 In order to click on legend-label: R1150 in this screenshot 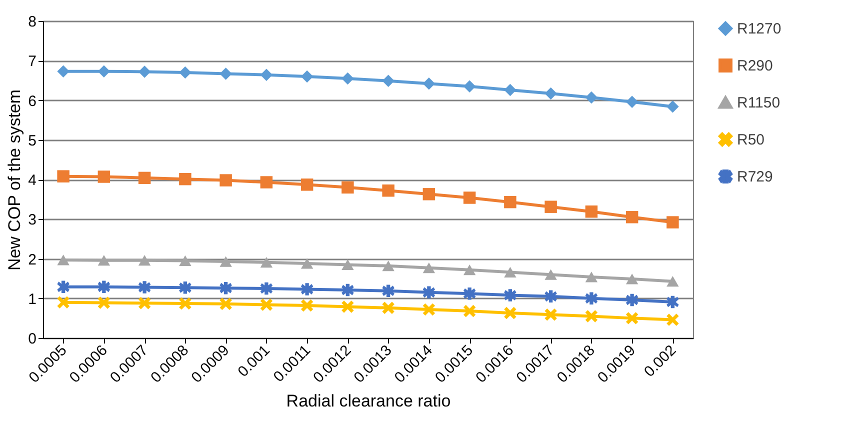, I will do `click(758, 103)`.